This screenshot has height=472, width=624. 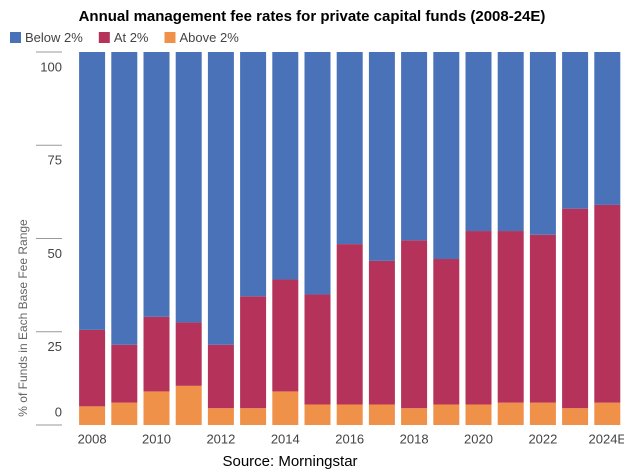 I want to click on x-tick-label: 2018, so click(x=414, y=438).